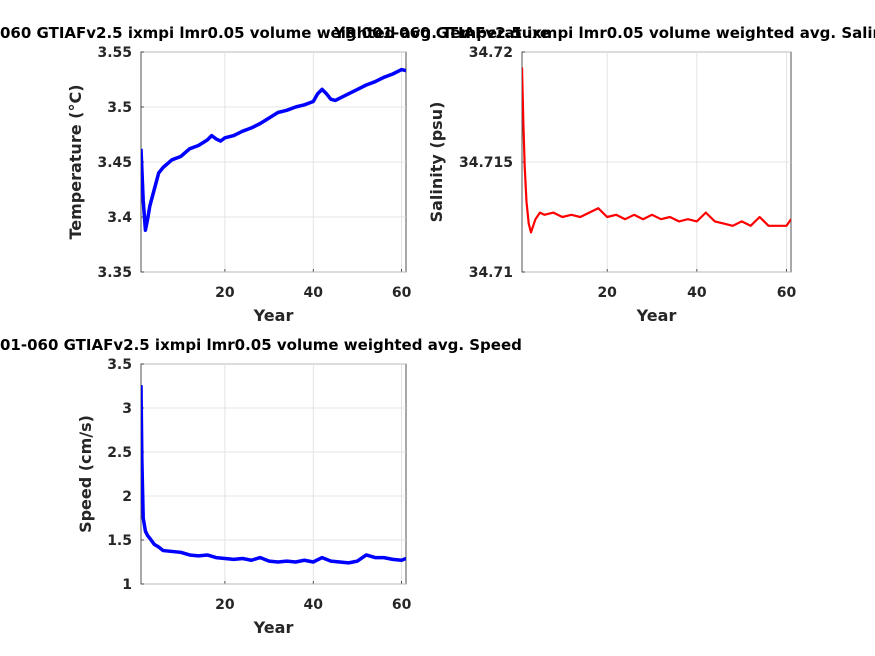 Image resolution: width=875 pixels, height=656 pixels. I want to click on y-tick-label: 3.55, so click(114, 53).